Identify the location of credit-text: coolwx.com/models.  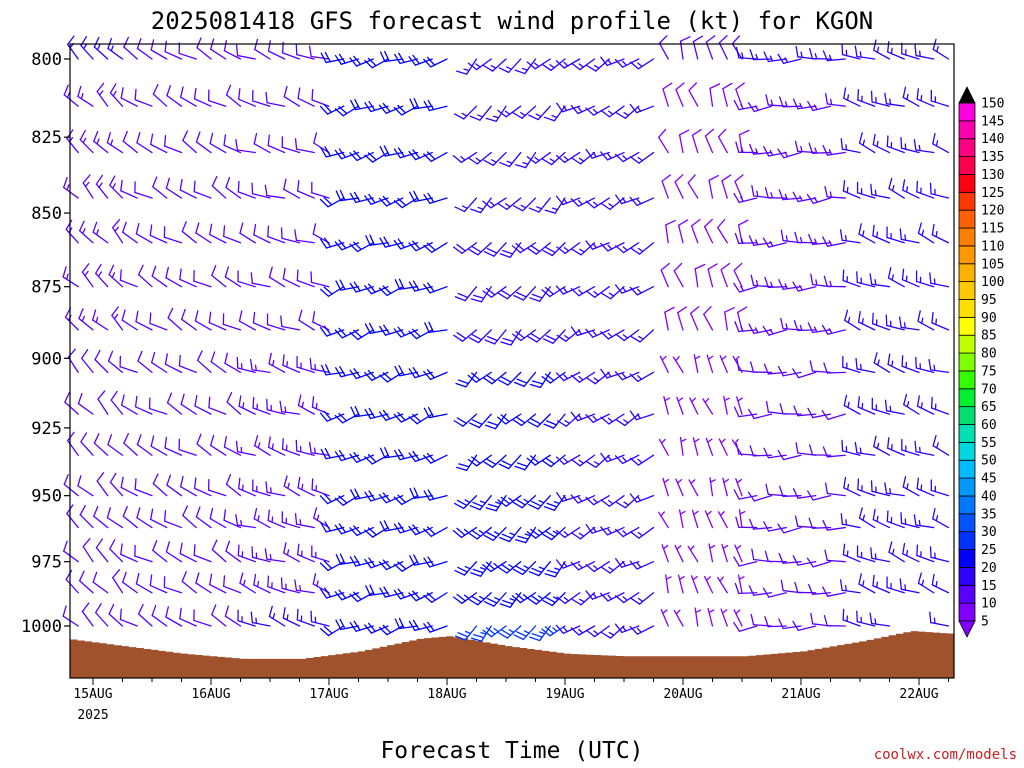
(945, 755).